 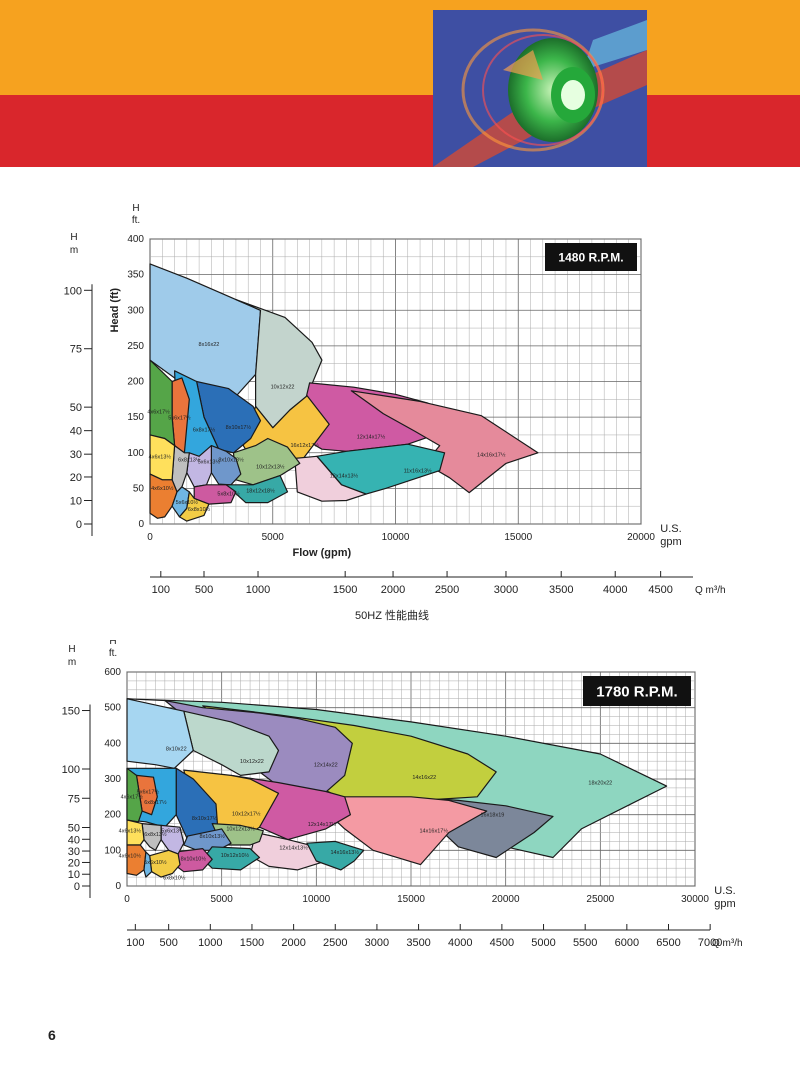 What do you see at coordinates (246, 813) in the screenshot?
I see `series-label: 10x12x17½` at bounding box center [246, 813].